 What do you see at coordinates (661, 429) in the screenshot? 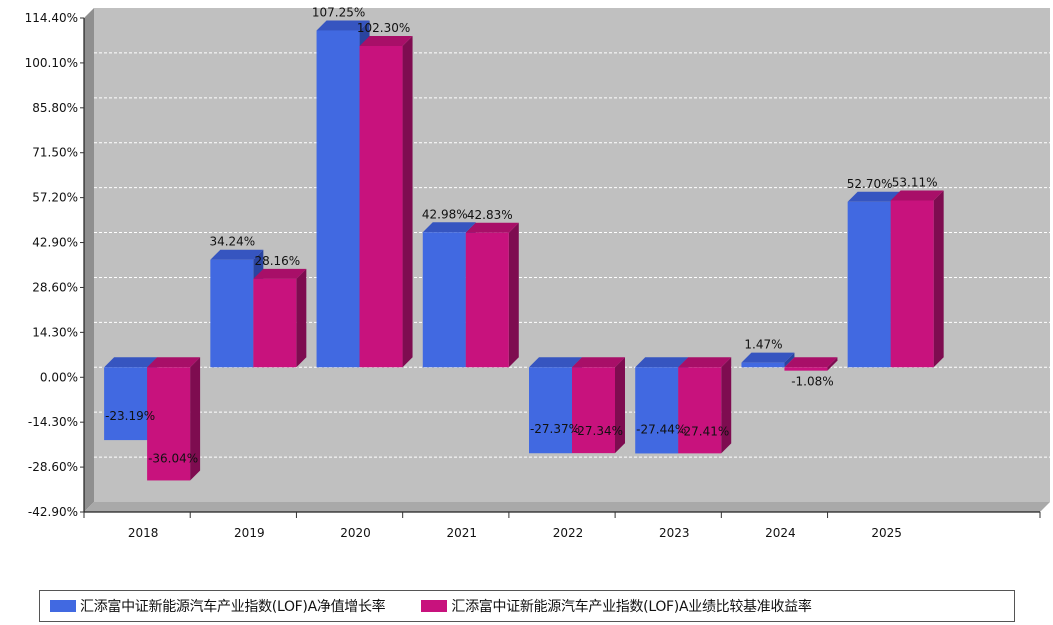
I see `data-label-nav-growth: -27.44%` at bounding box center [661, 429].